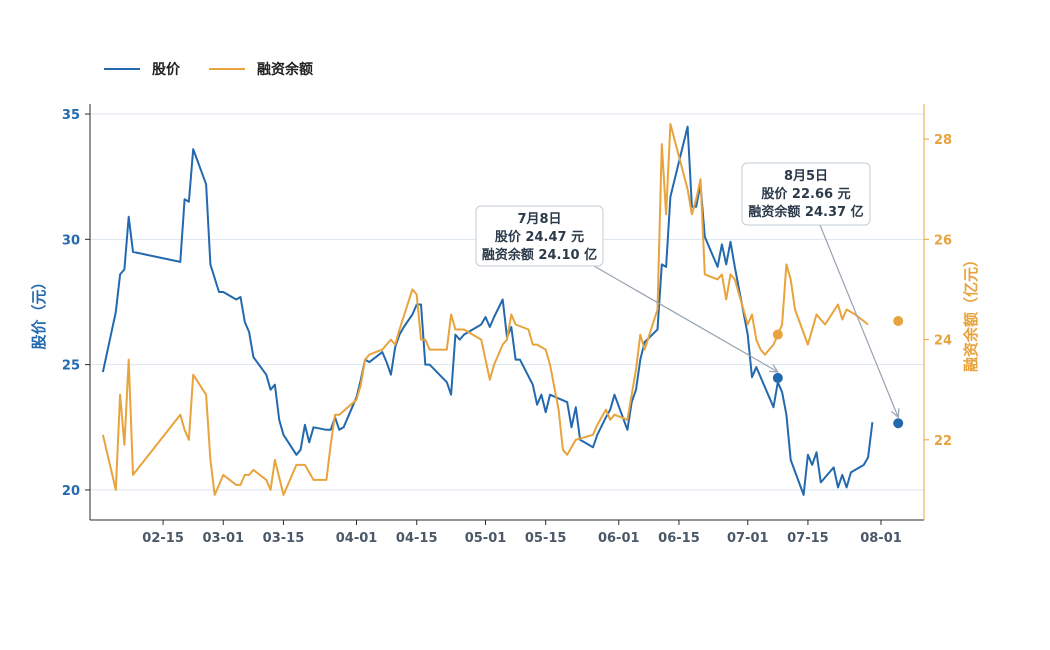 The image size is (1050, 650). I want to click on annotation-text: 股价 24.47 元, so click(539, 237).